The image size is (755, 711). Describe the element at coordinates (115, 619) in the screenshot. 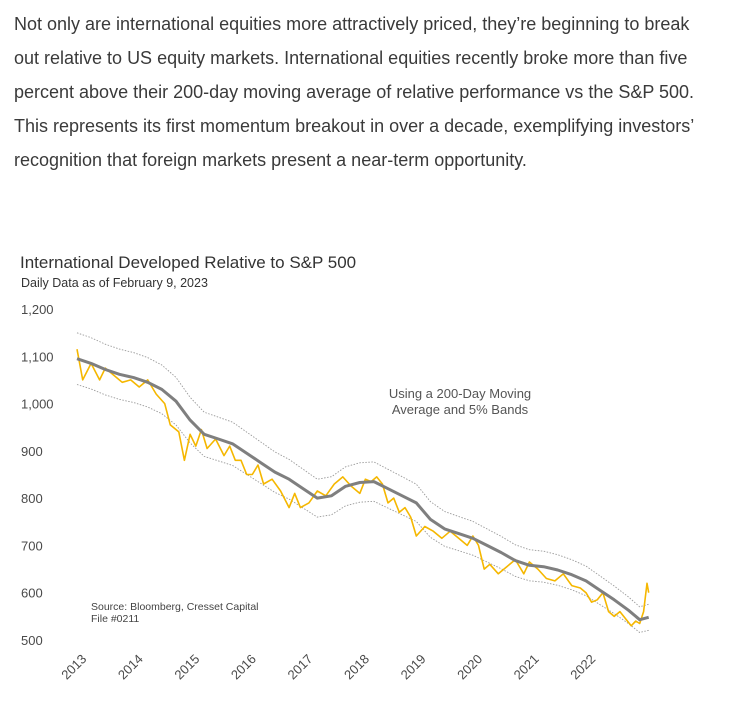

I see `chart-source-line-2: File #0211` at that location.